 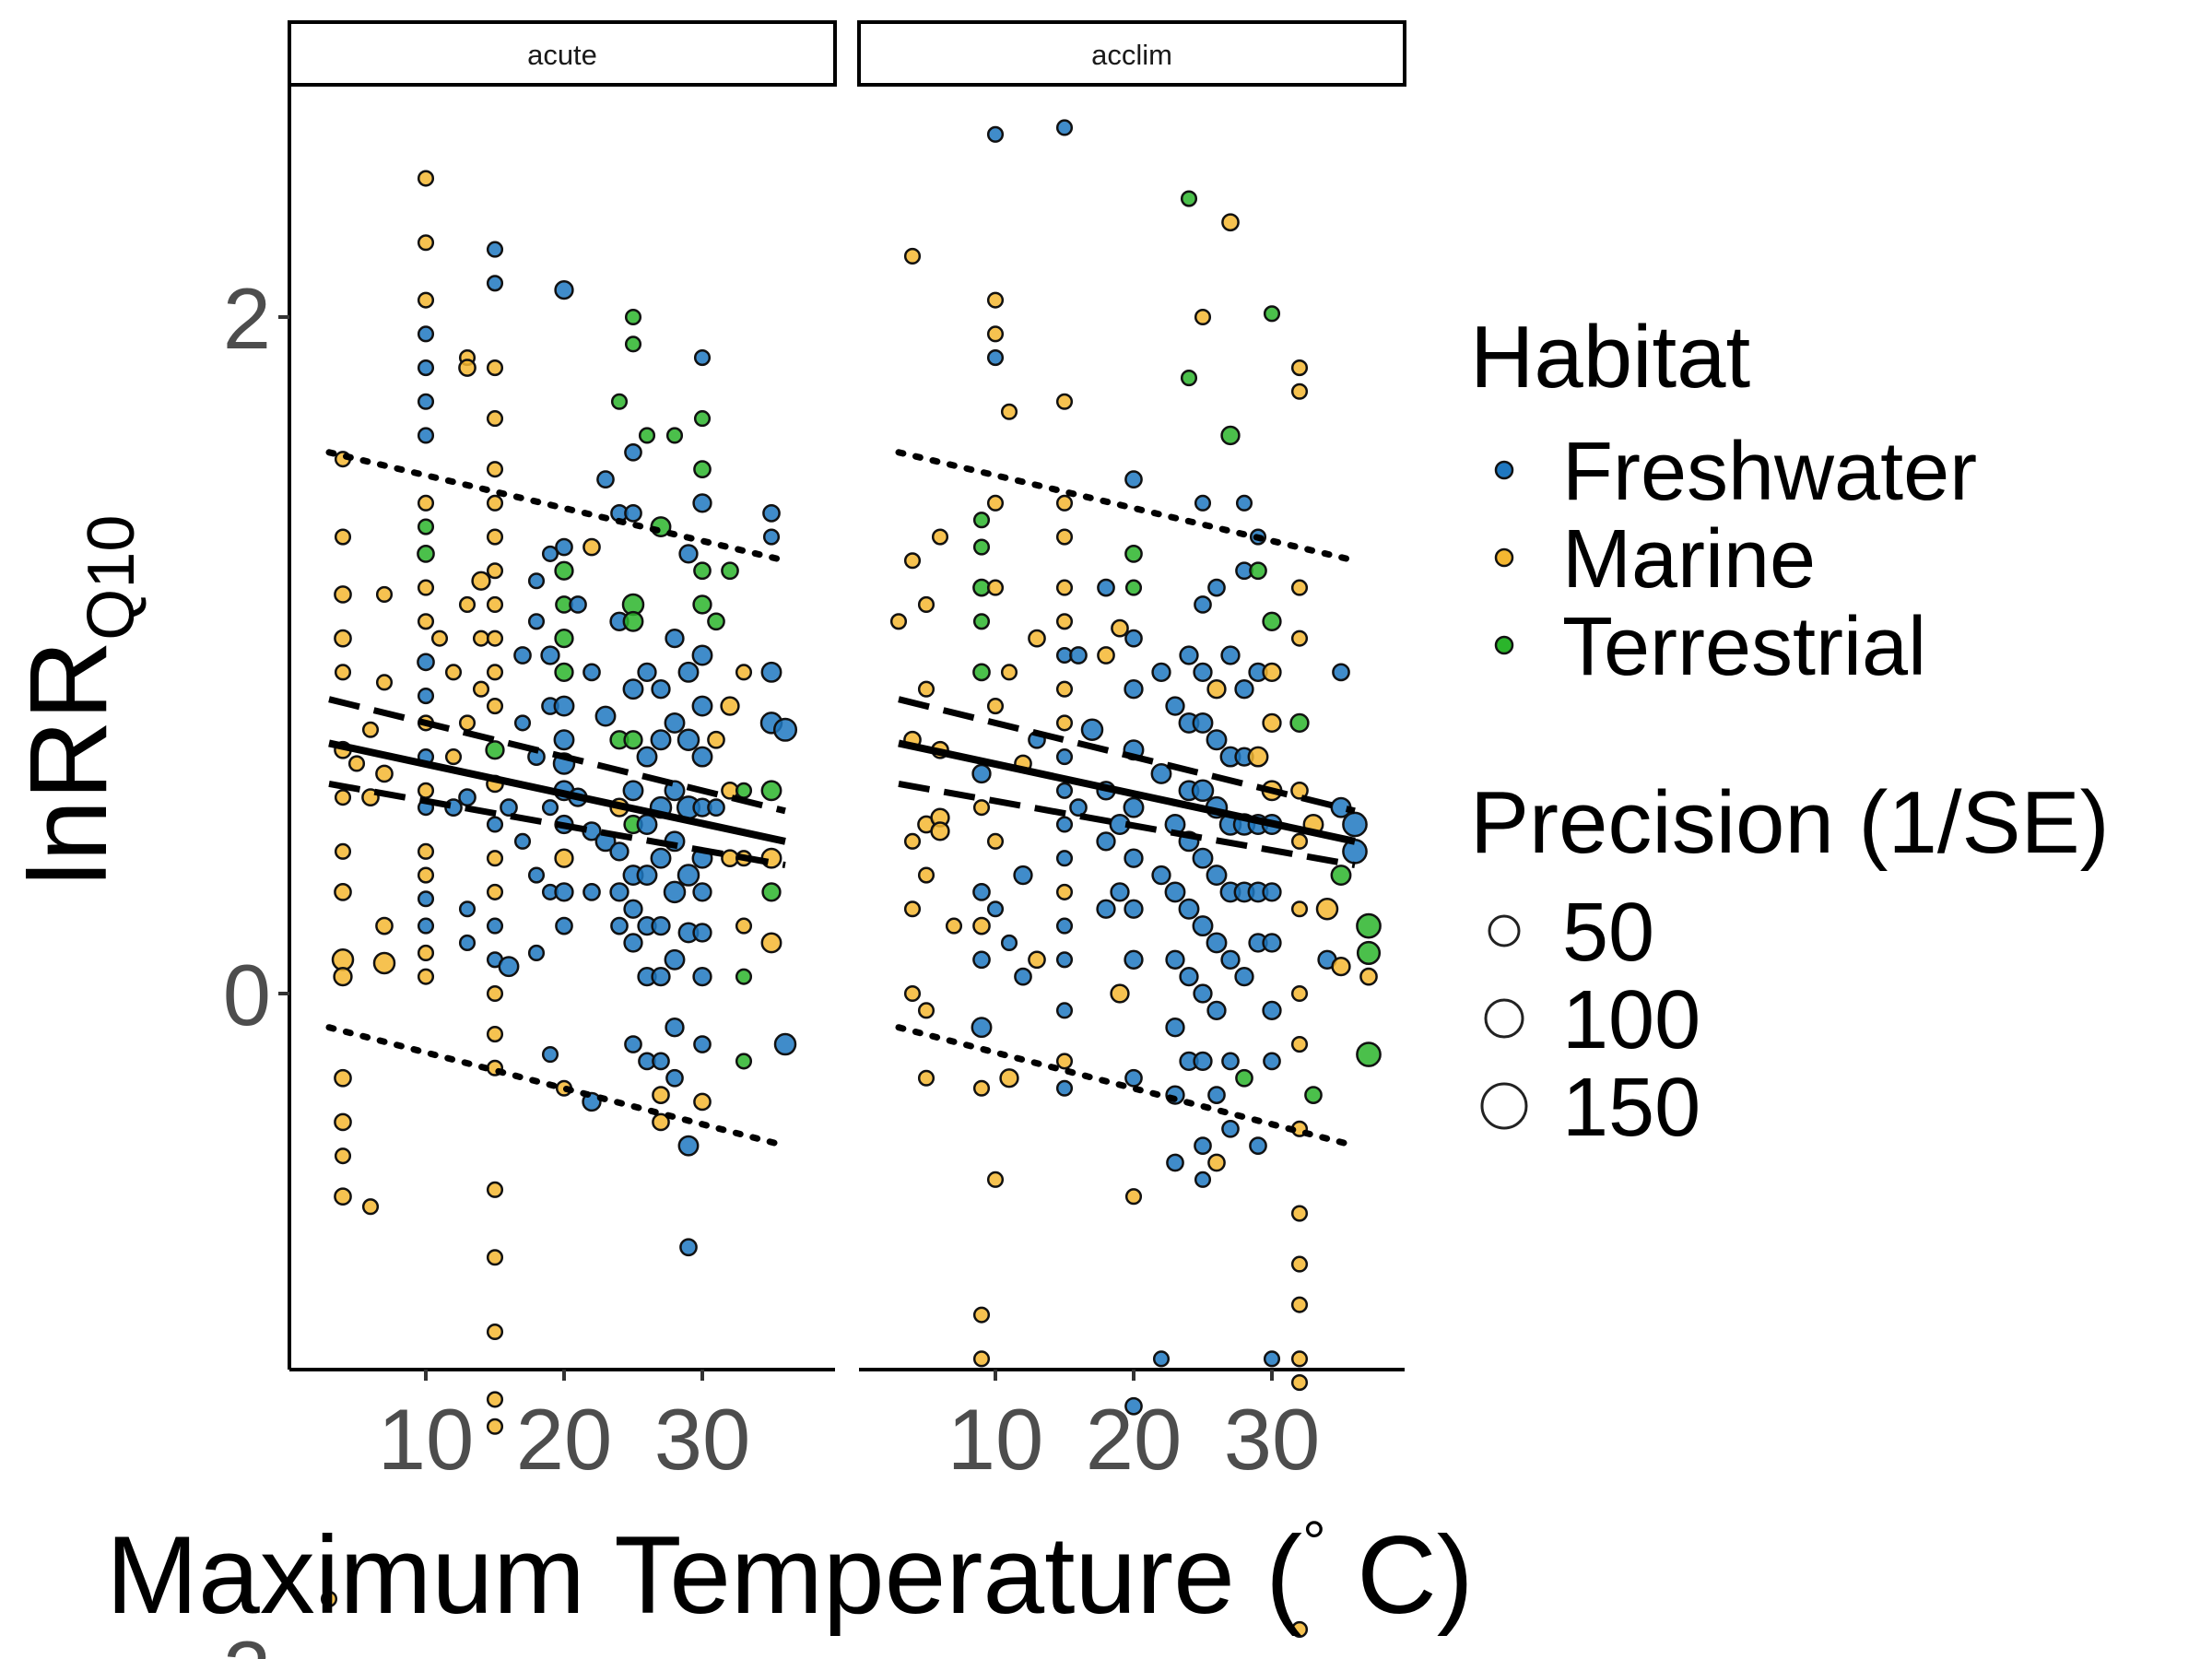 What do you see at coordinates (111, 578) in the screenshot?
I see `y-axis-title-subscript: Q10` at bounding box center [111, 578].